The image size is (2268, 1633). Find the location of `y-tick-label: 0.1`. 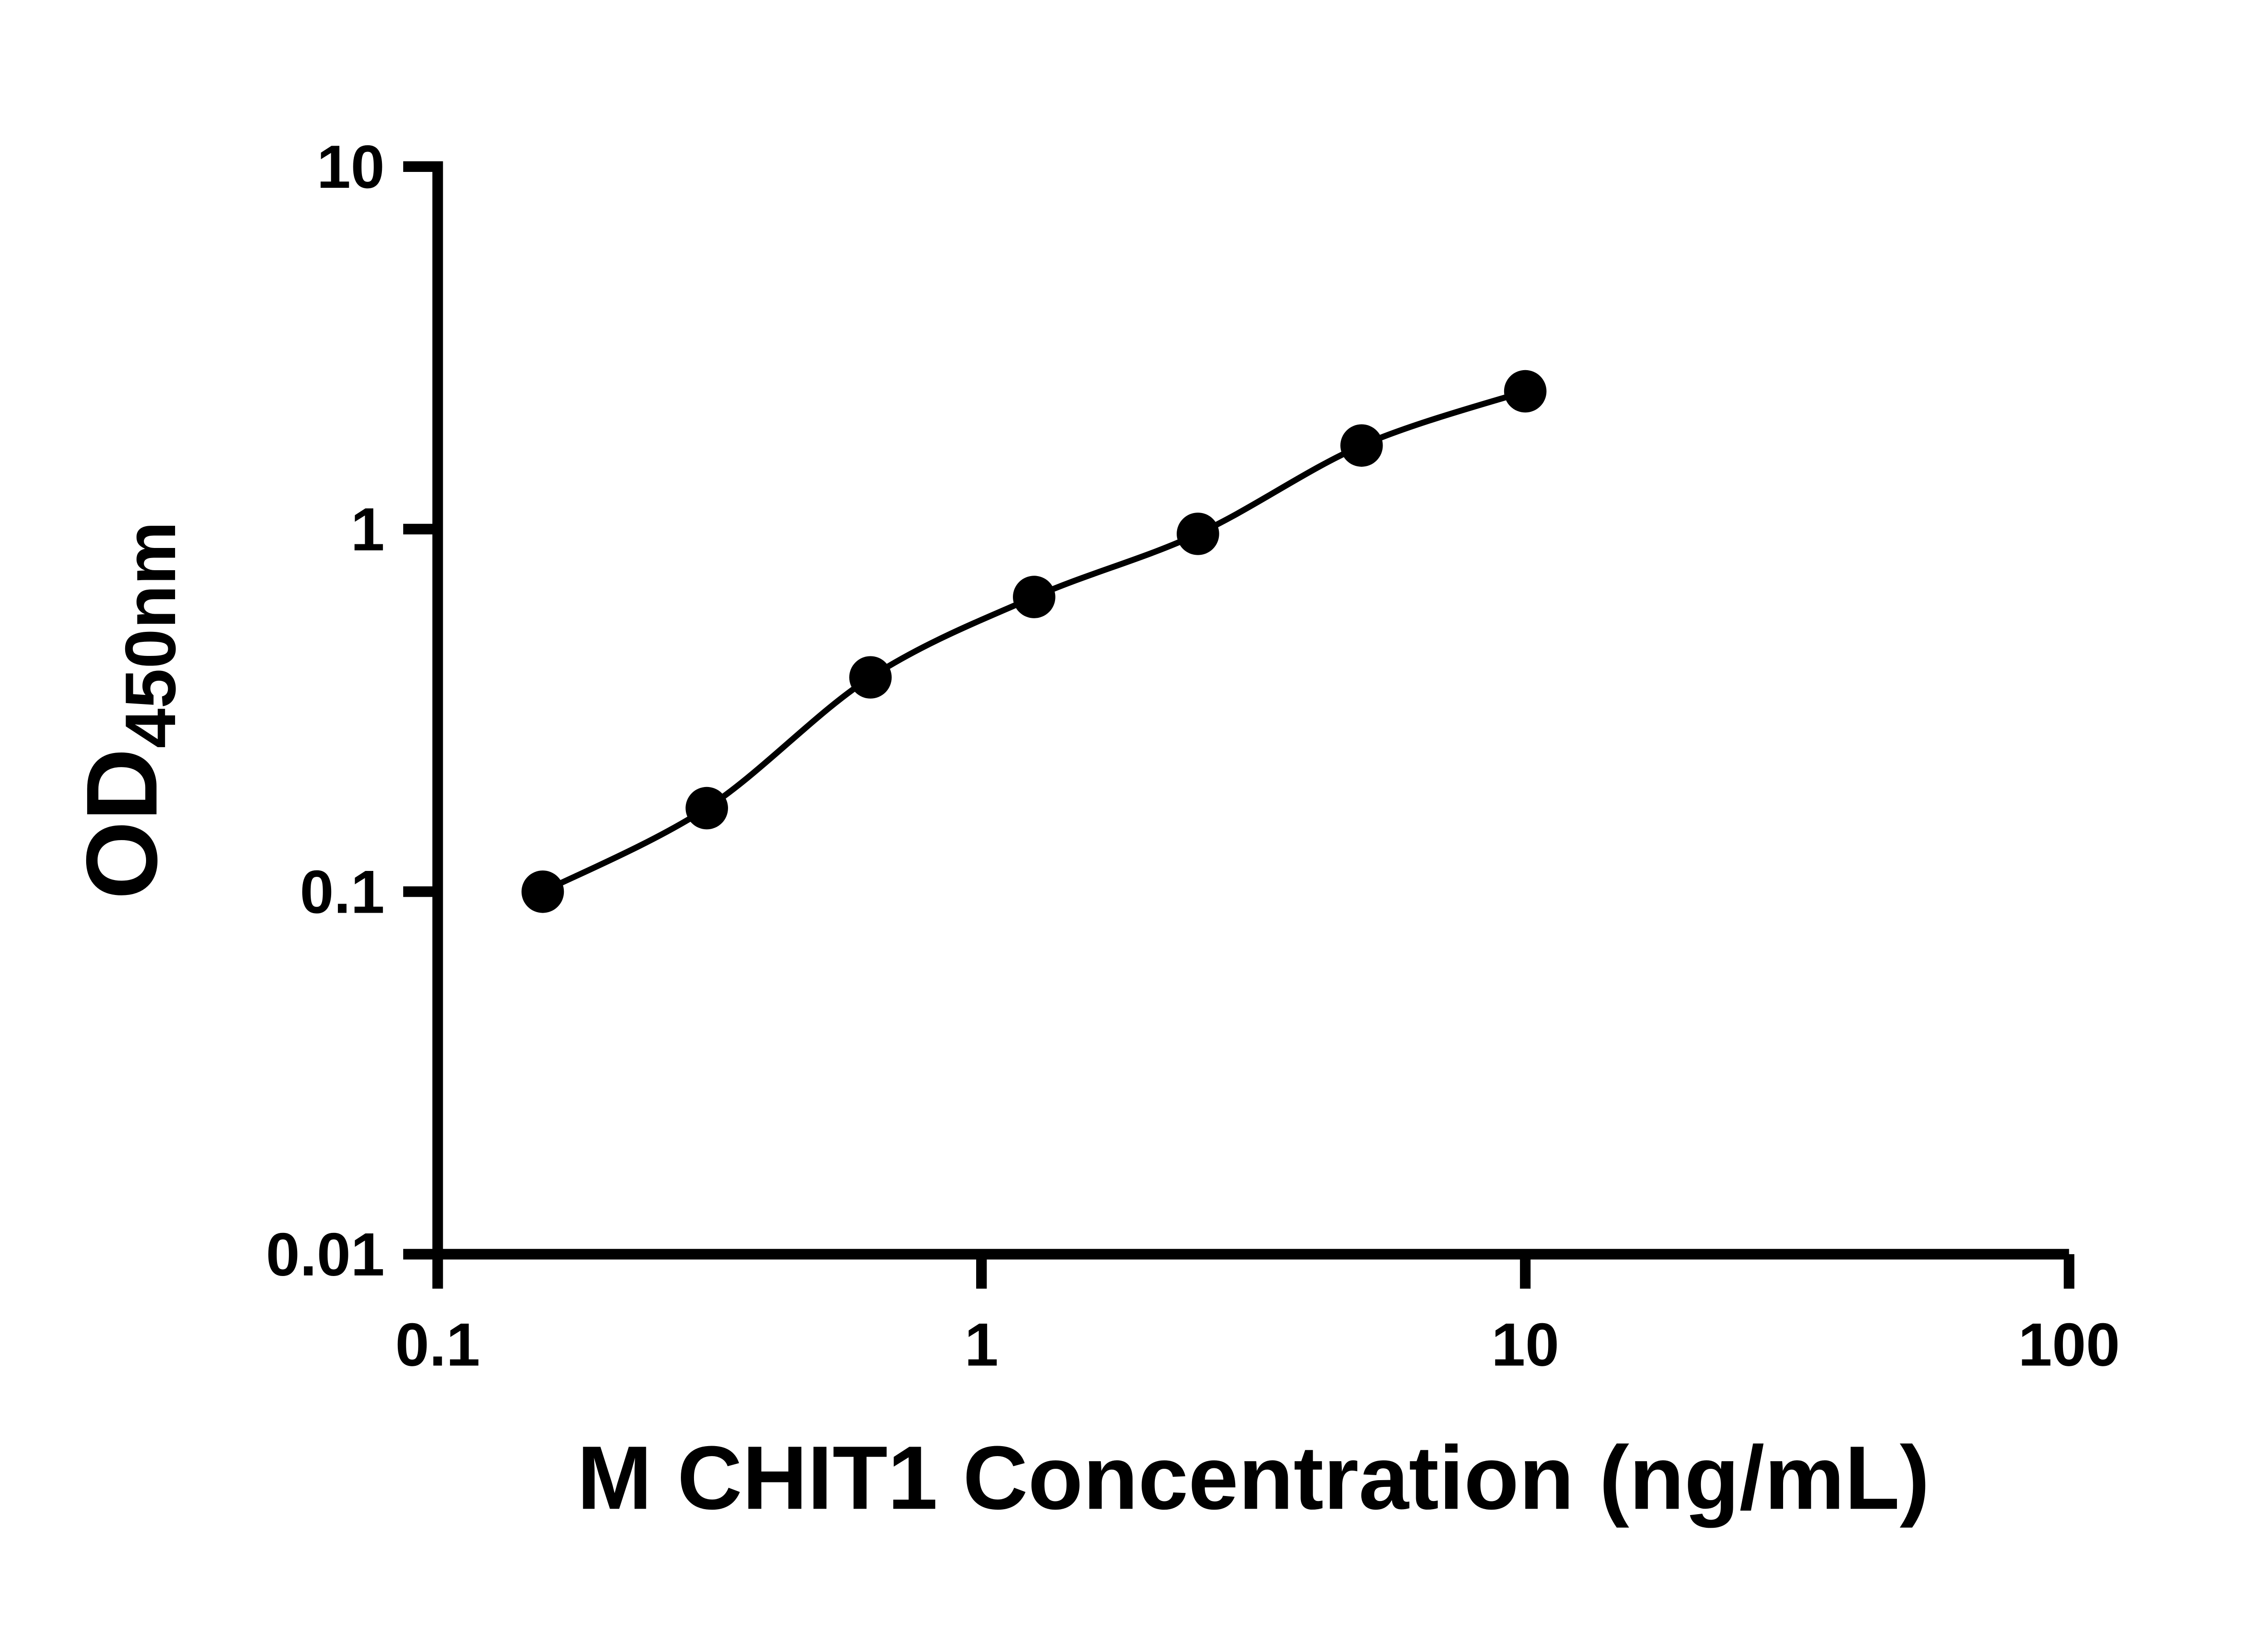

y-tick-label: 0.1 is located at coordinates (343, 891).